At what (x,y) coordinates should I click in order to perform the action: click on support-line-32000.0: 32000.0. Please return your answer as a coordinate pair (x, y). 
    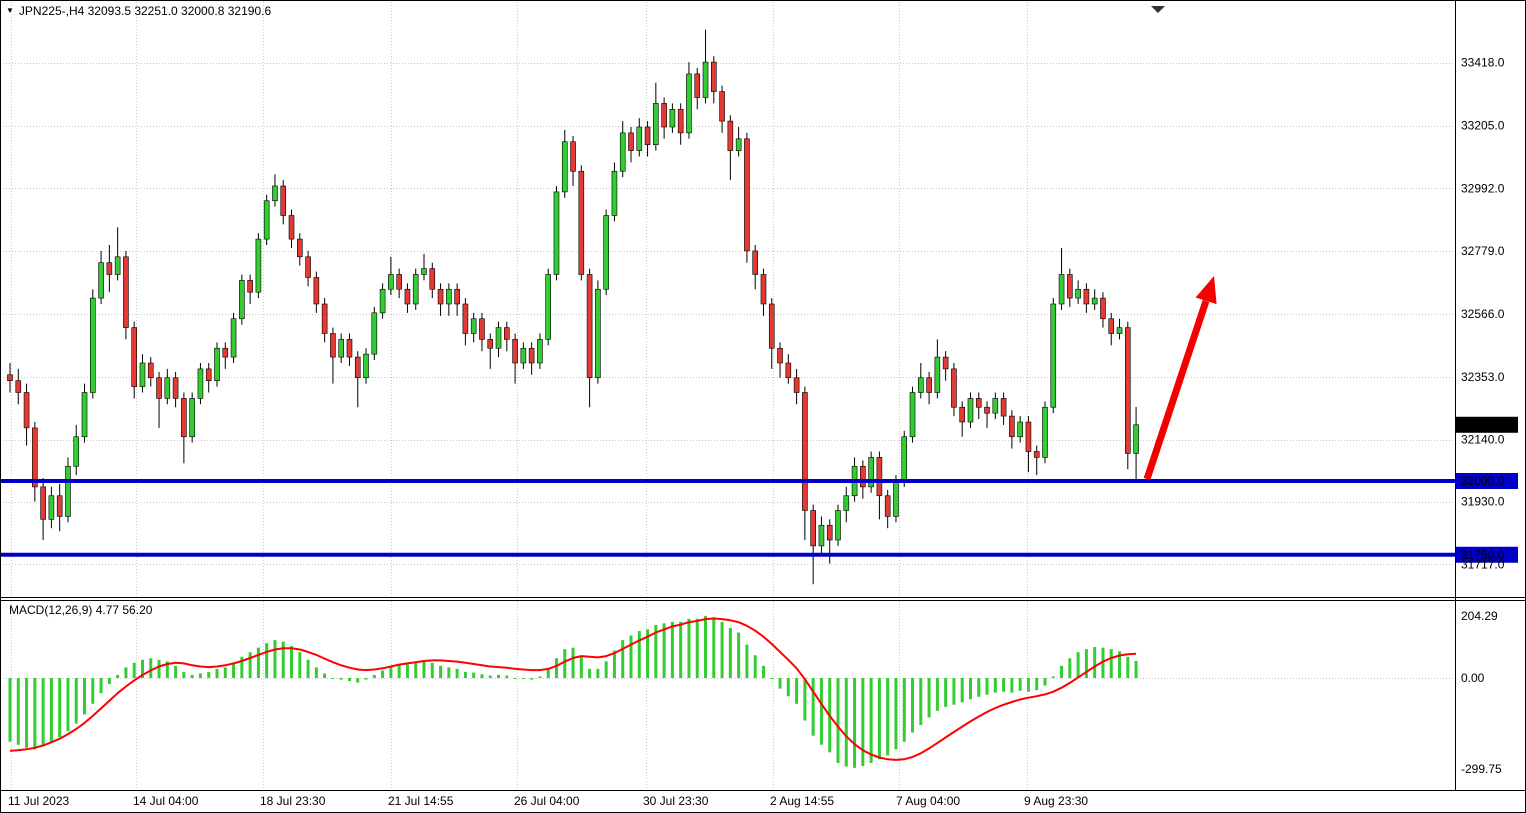
    Looking at the image, I should click on (759, 481).